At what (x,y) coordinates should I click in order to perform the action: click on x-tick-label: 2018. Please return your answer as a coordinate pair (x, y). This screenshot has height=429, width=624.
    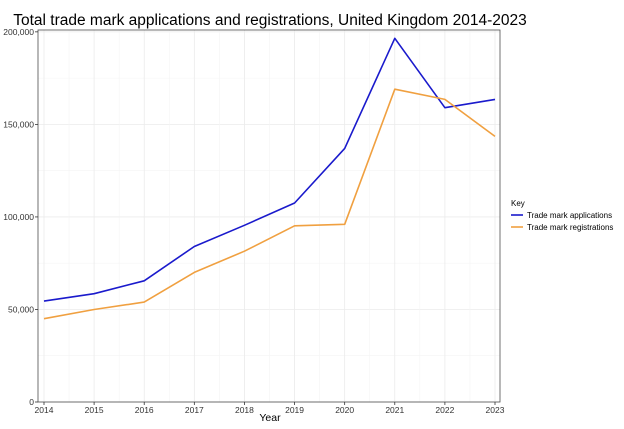
    Looking at the image, I should click on (244, 410).